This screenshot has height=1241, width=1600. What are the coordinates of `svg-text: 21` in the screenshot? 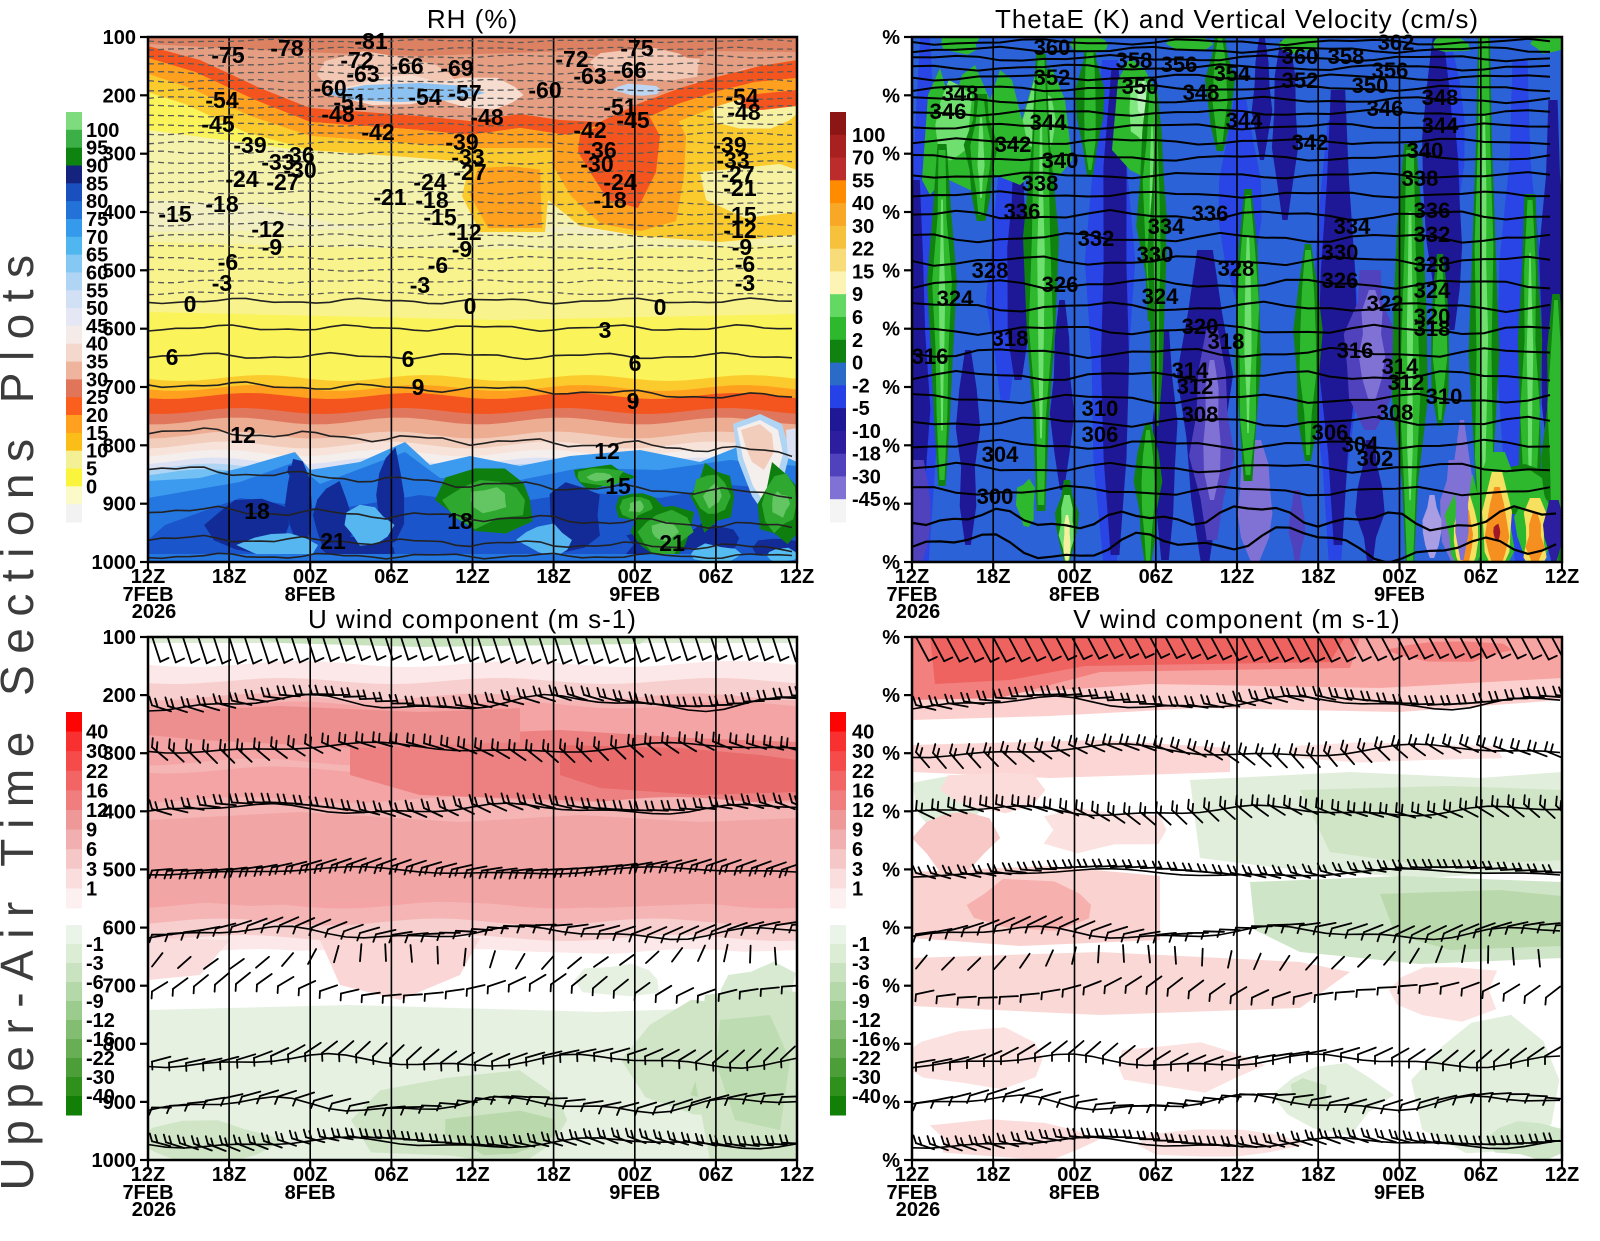 It's located at (672, 543).